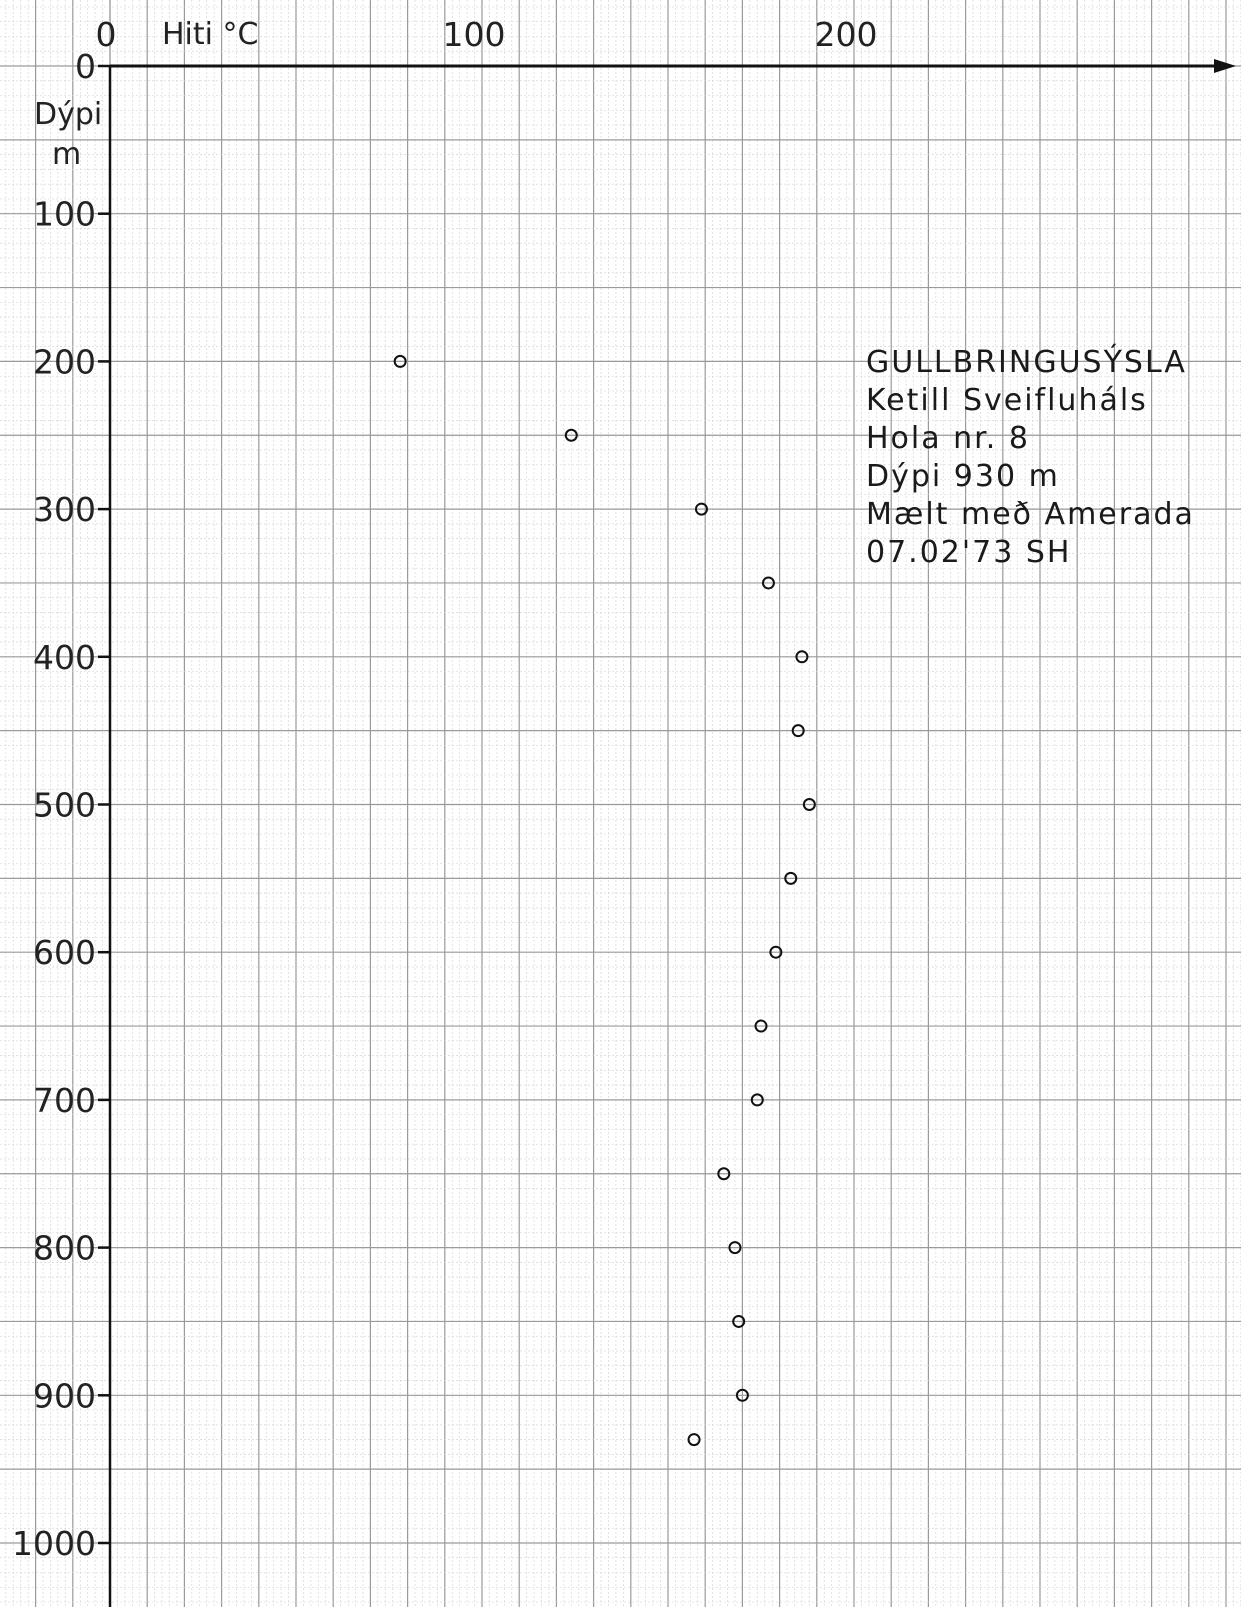 Image resolution: width=1241 pixels, height=1607 pixels. What do you see at coordinates (474, 34) in the screenshot?
I see `x-tick-label: 100` at bounding box center [474, 34].